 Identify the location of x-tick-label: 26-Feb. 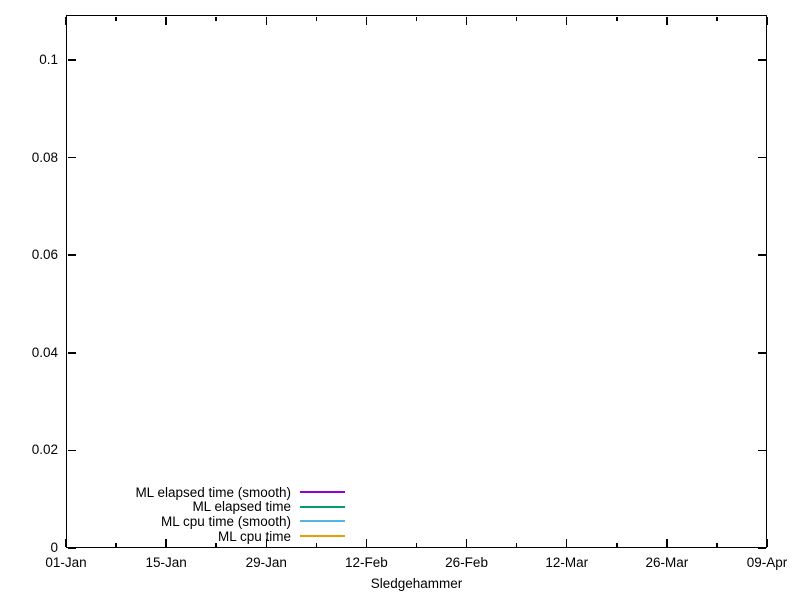
(466, 562).